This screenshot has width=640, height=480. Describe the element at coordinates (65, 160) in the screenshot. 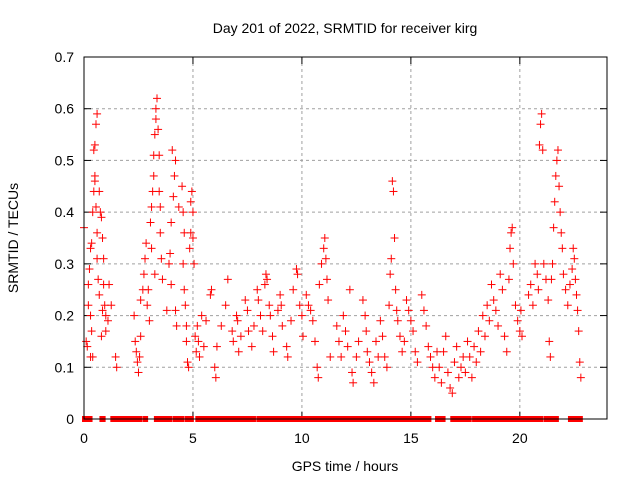

I see `y-tick-label: 0.5` at that location.